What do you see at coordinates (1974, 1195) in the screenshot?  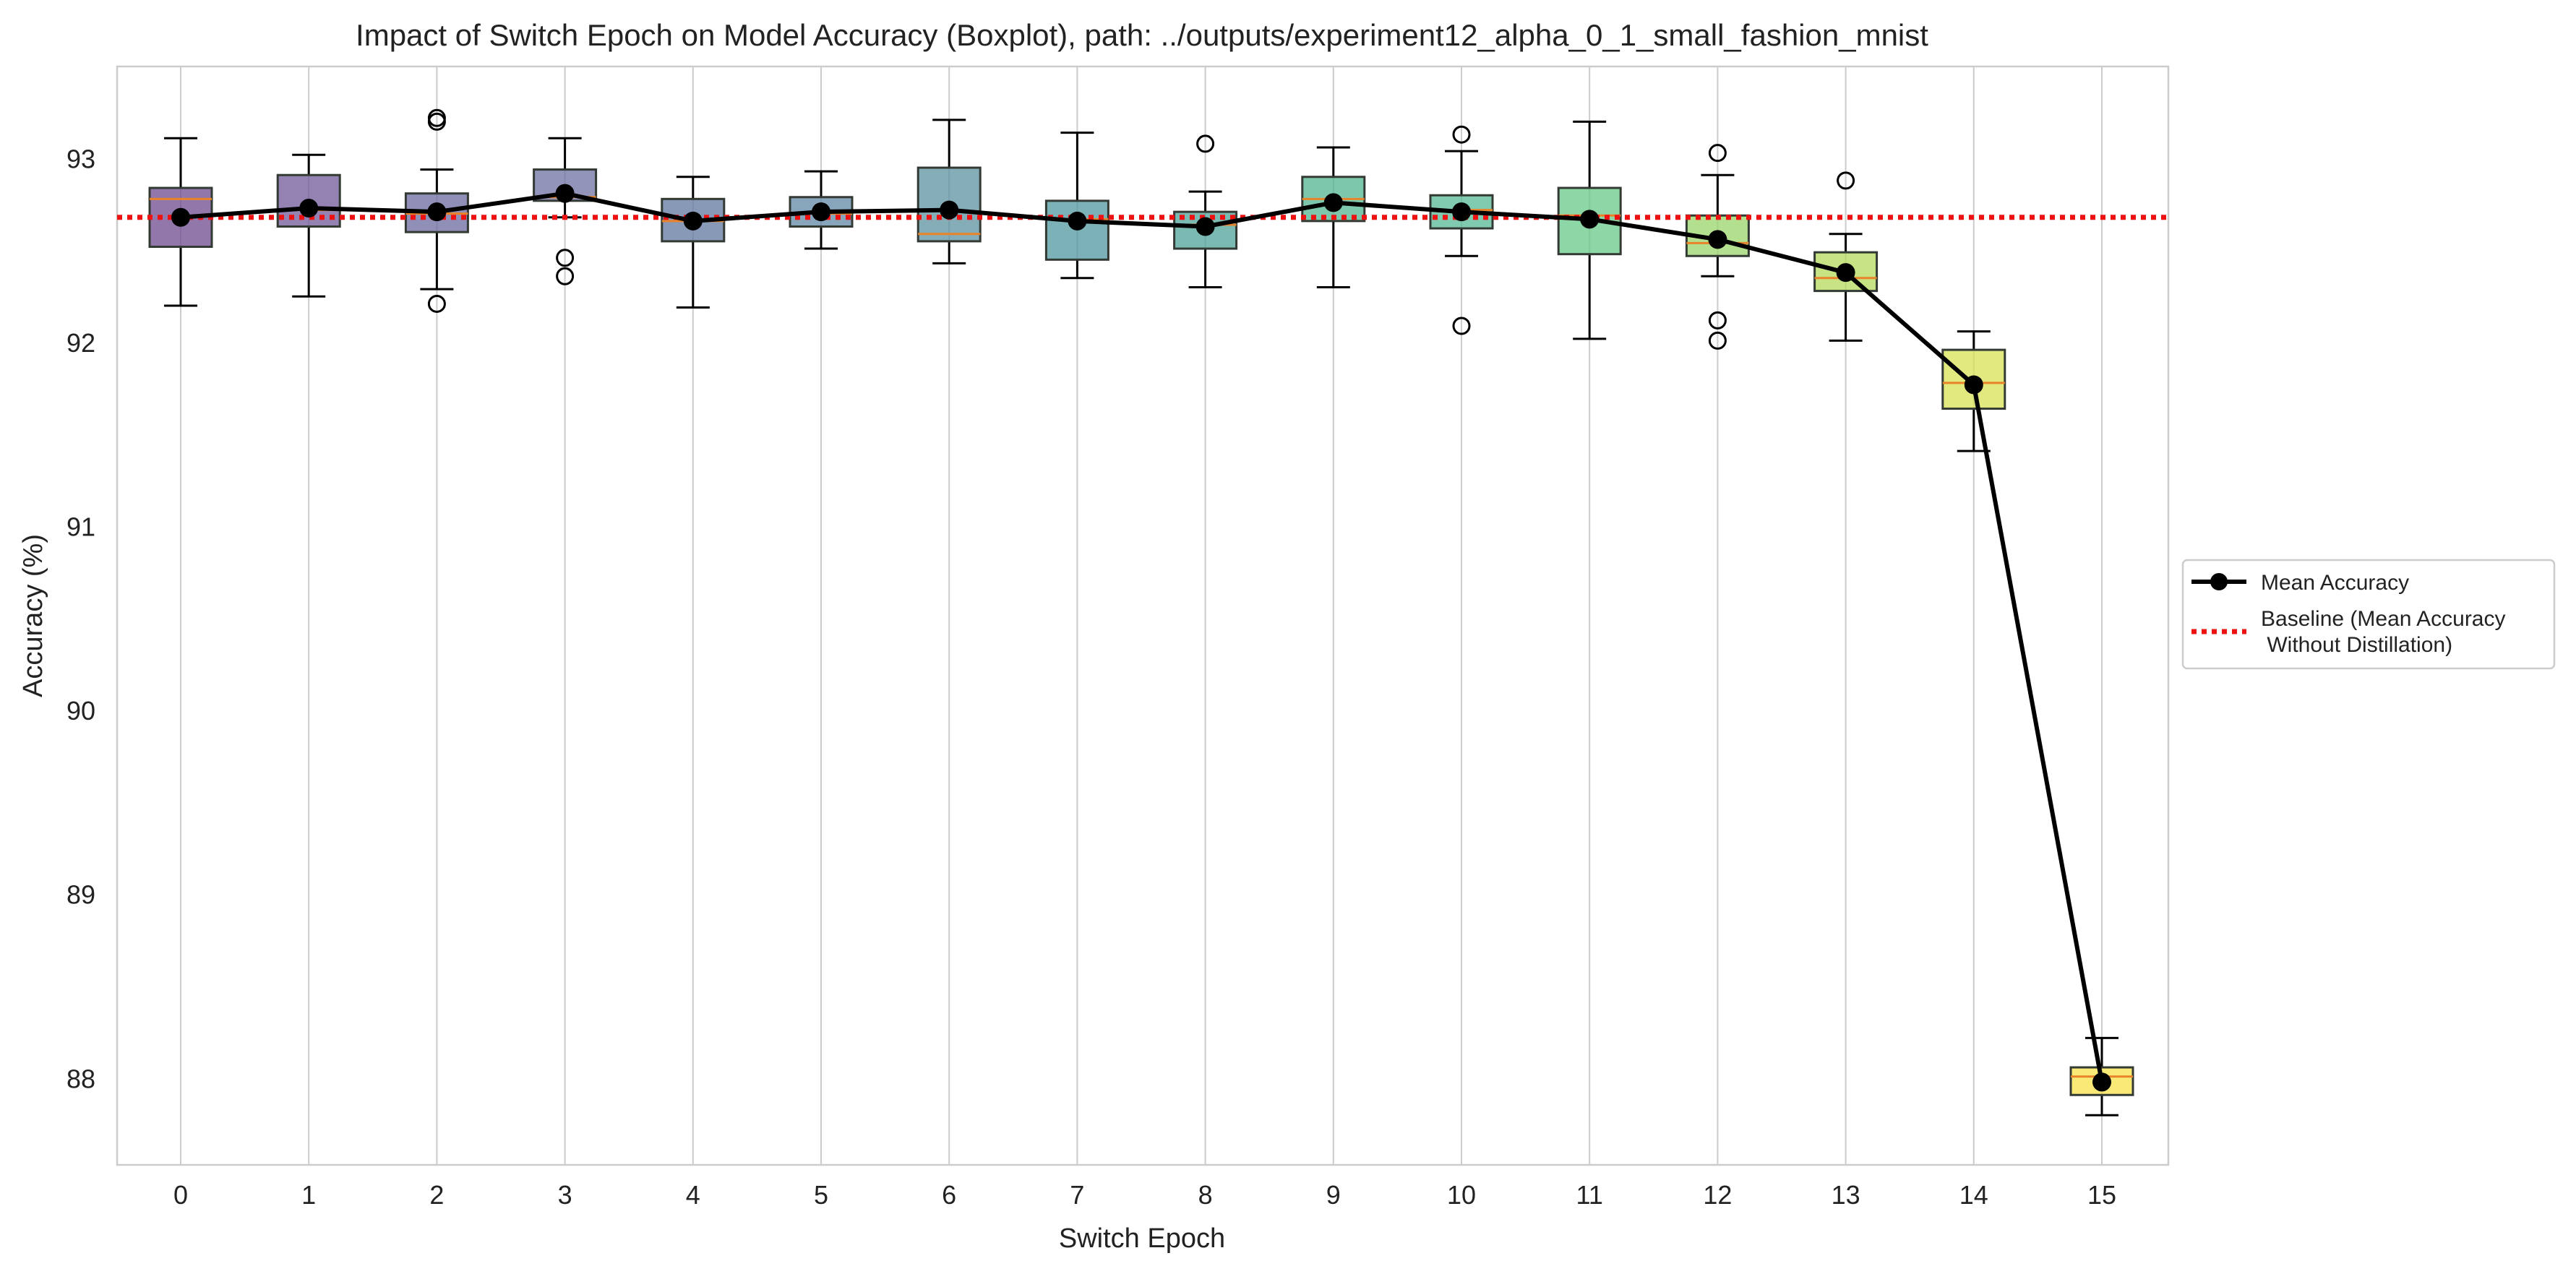 I see `x-tick-label-14: 14` at bounding box center [1974, 1195].